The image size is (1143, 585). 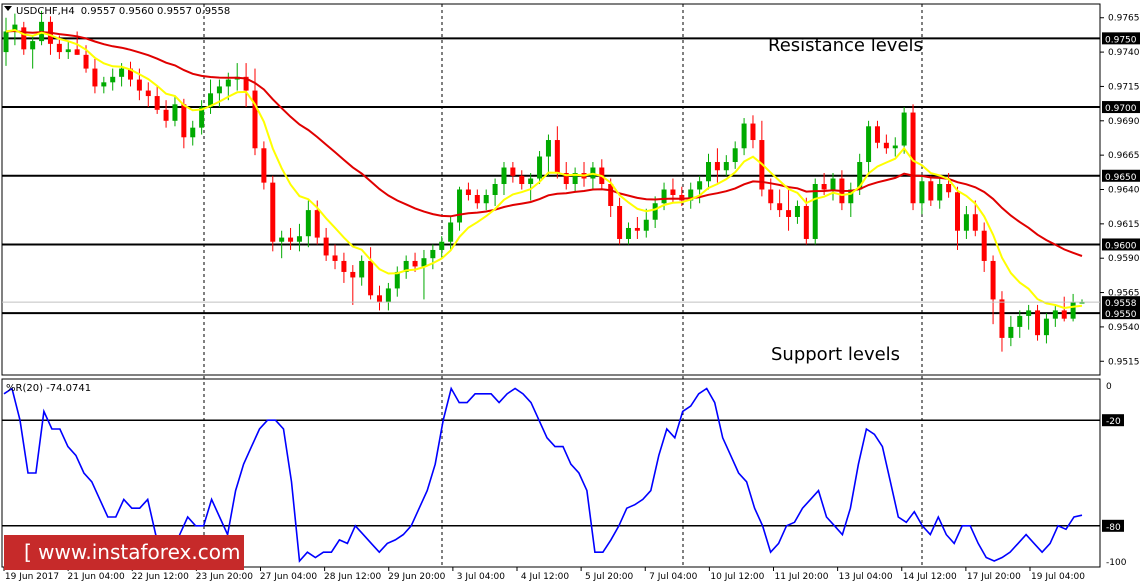 What do you see at coordinates (1121, 304) in the screenshot?
I see `current-price-label: 0.9558` at bounding box center [1121, 304].